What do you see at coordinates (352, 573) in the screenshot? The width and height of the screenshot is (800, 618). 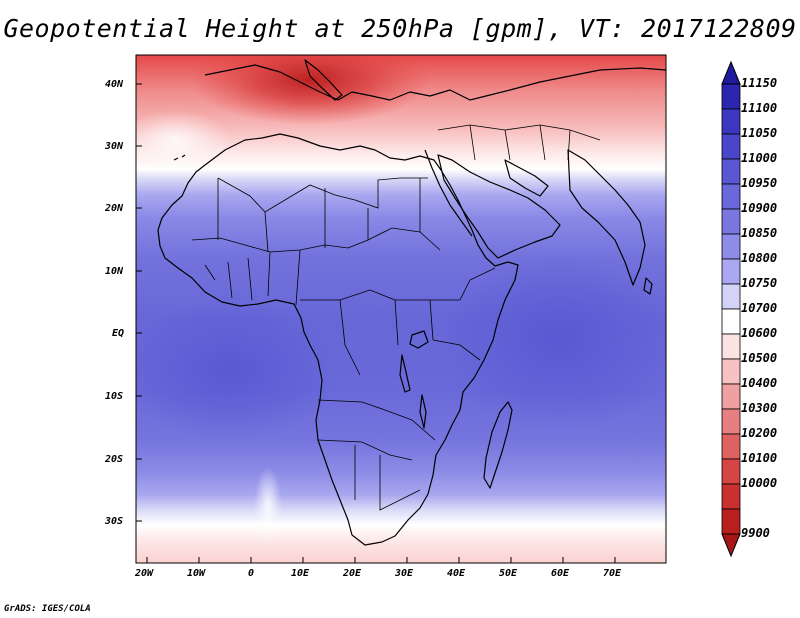 I see `lon-label-20e: 20E` at bounding box center [352, 573].